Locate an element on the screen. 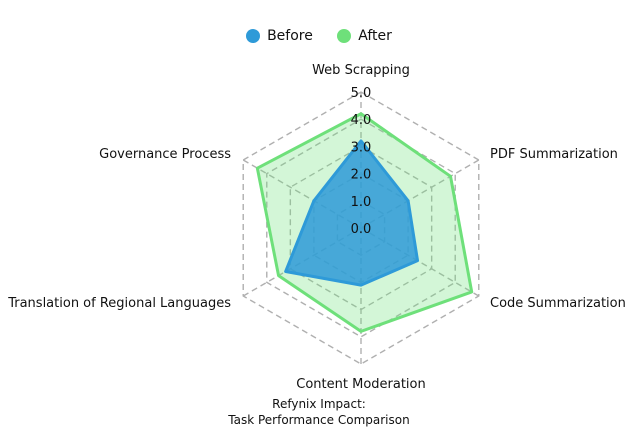  legend-item-before: Before is located at coordinates (279, 36).